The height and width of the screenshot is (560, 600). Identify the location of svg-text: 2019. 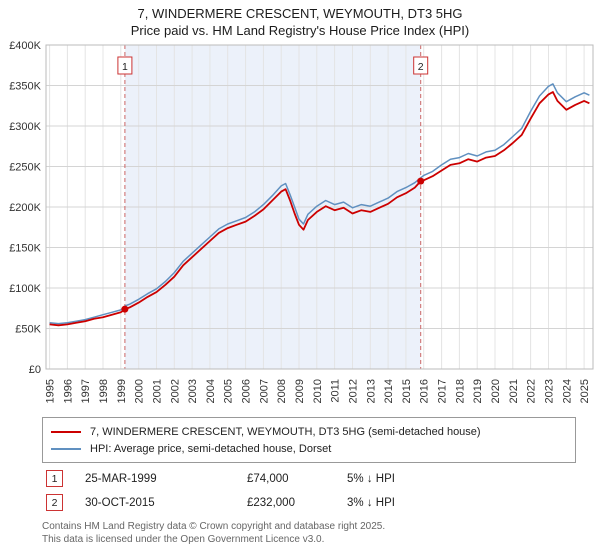
(478, 391).